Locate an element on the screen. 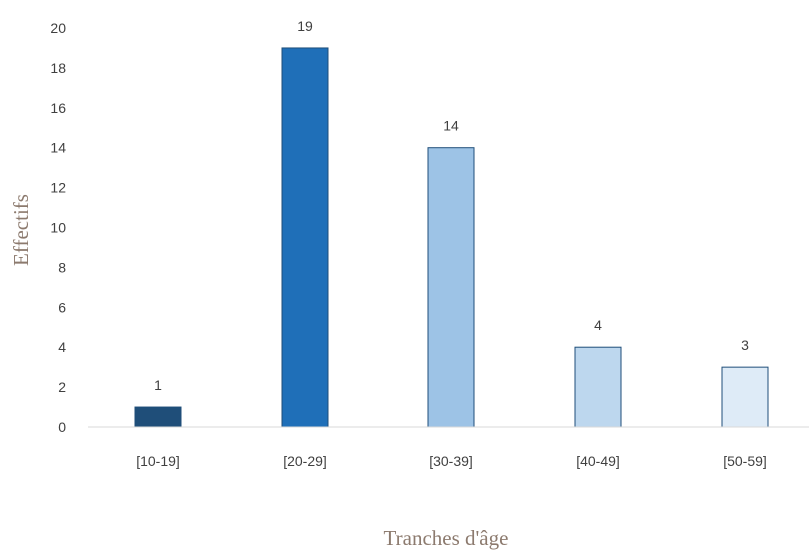 This screenshot has height=552, width=809. y-tick-label: 16 is located at coordinates (58, 108).